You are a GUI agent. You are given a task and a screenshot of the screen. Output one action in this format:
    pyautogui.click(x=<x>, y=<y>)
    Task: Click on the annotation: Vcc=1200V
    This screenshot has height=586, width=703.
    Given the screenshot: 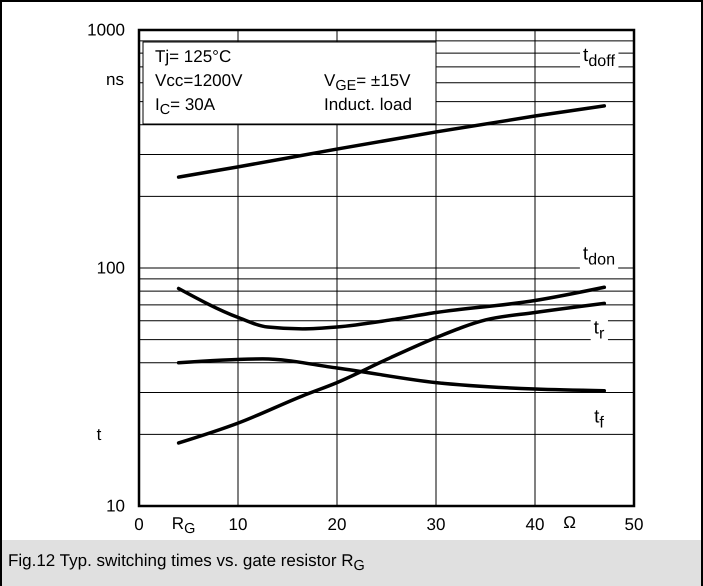 What is the action you would take?
    pyautogui.click(x=199, y=80)
    